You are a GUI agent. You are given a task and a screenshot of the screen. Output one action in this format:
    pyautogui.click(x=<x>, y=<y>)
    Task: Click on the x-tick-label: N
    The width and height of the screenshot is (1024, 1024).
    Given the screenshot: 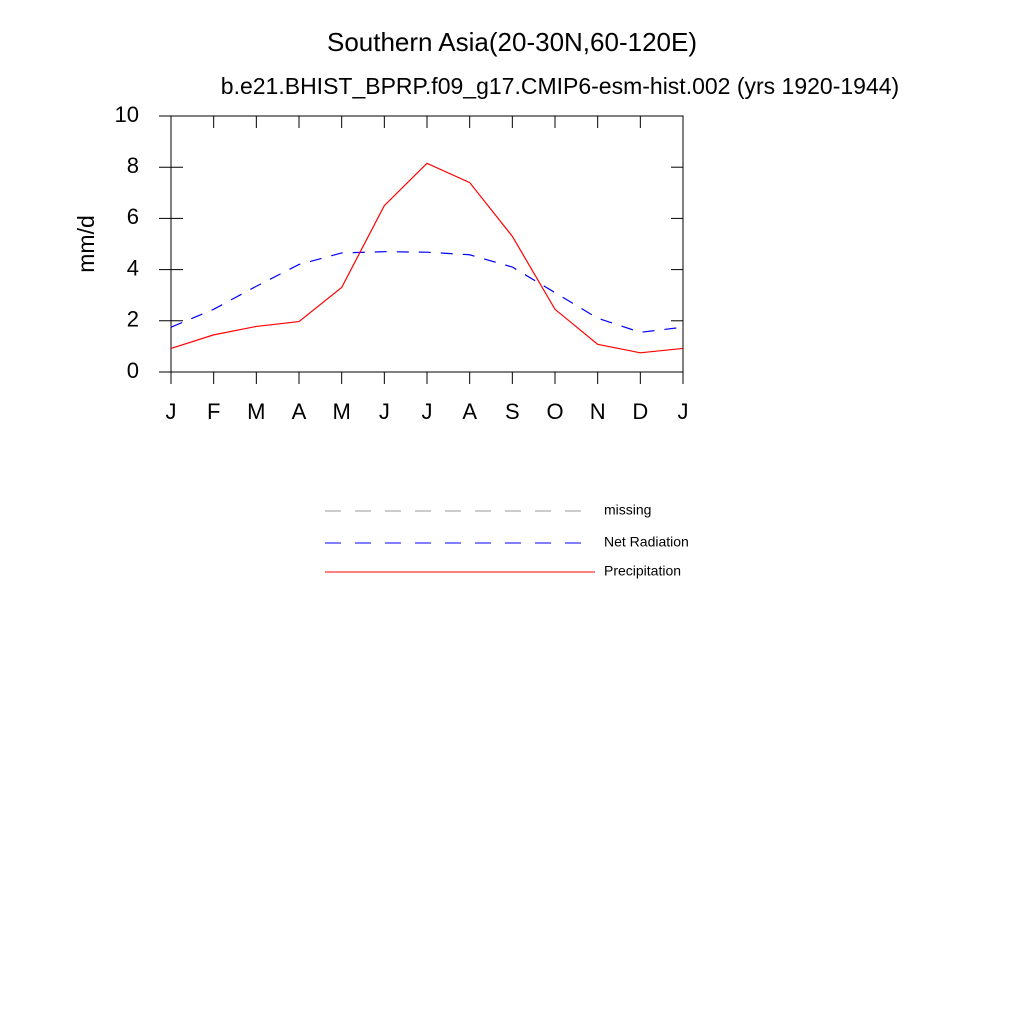 What is the action you would take?
    pyautogui.click(x=598, y=411)
    